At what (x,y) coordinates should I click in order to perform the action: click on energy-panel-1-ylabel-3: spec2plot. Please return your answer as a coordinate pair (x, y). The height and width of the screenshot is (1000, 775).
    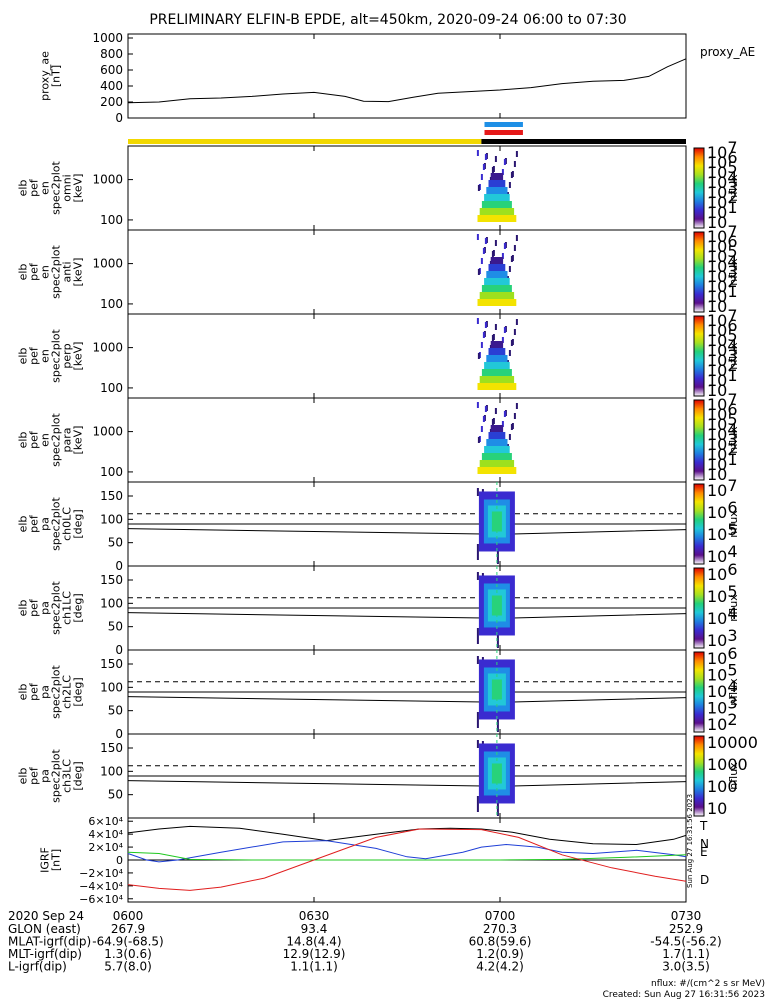
    Looking at the image, I should click on (56, 272).